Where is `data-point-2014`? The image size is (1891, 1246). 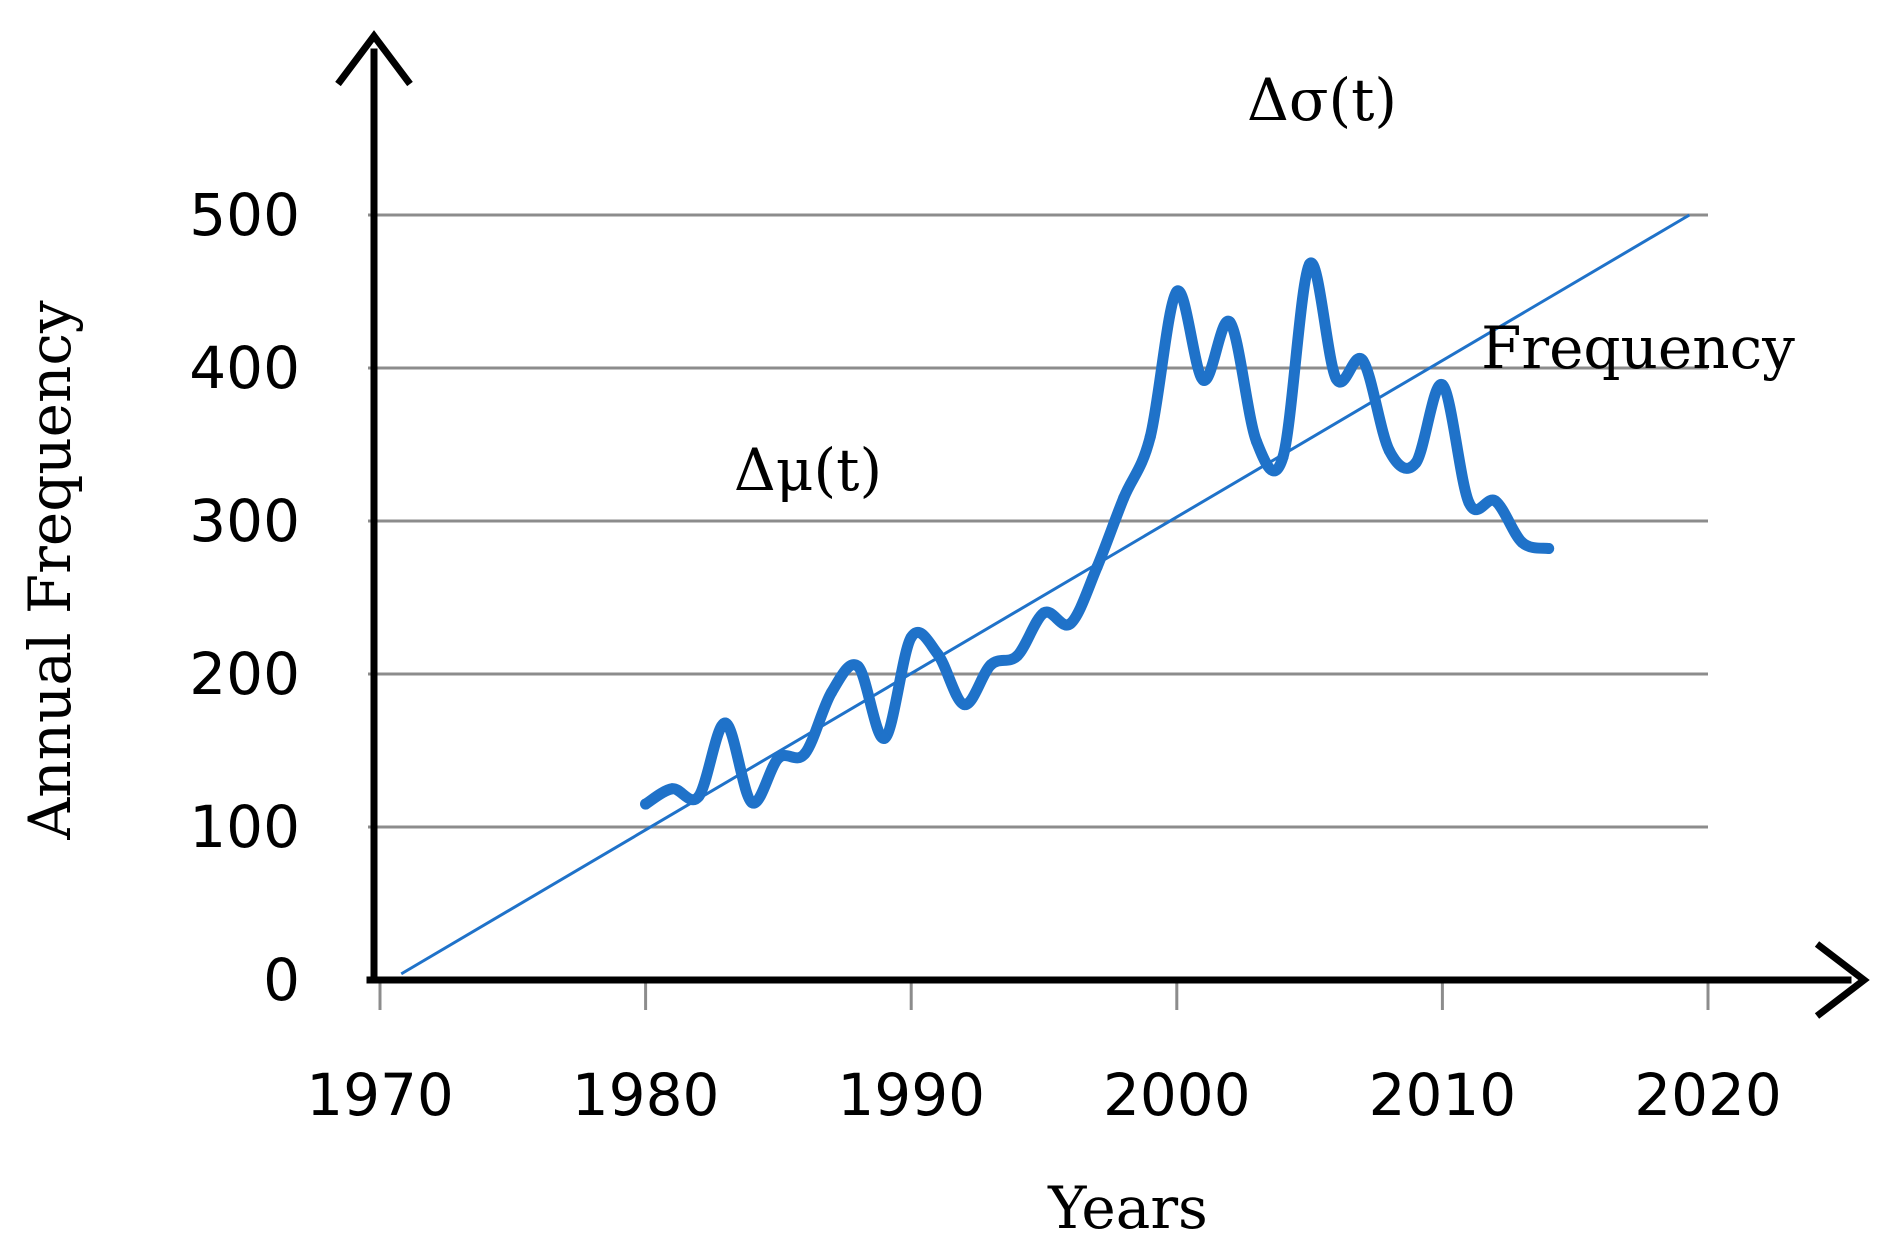 data-point-2014 is located at coordinates (1549, 549).